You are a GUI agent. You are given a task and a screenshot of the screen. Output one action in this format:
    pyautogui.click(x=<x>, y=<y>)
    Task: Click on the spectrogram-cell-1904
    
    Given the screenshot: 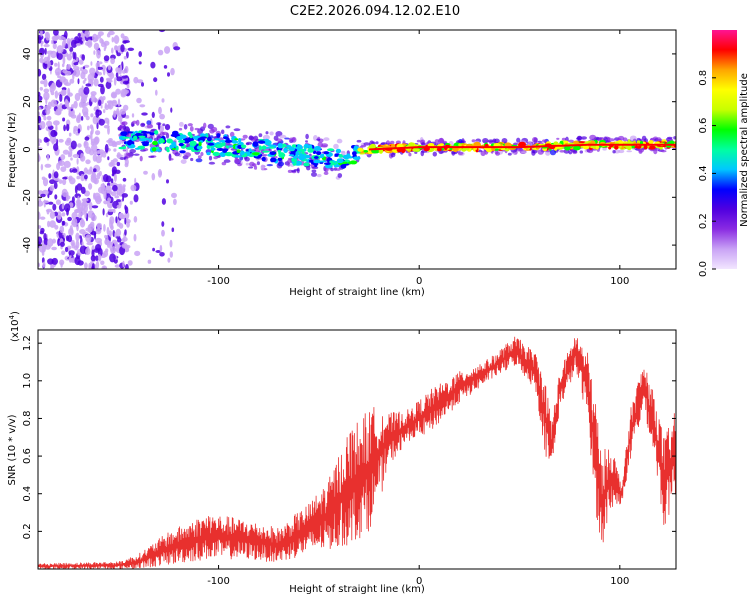 What is the action you would take?
    pyautogui.click(x=273, y=160)
    